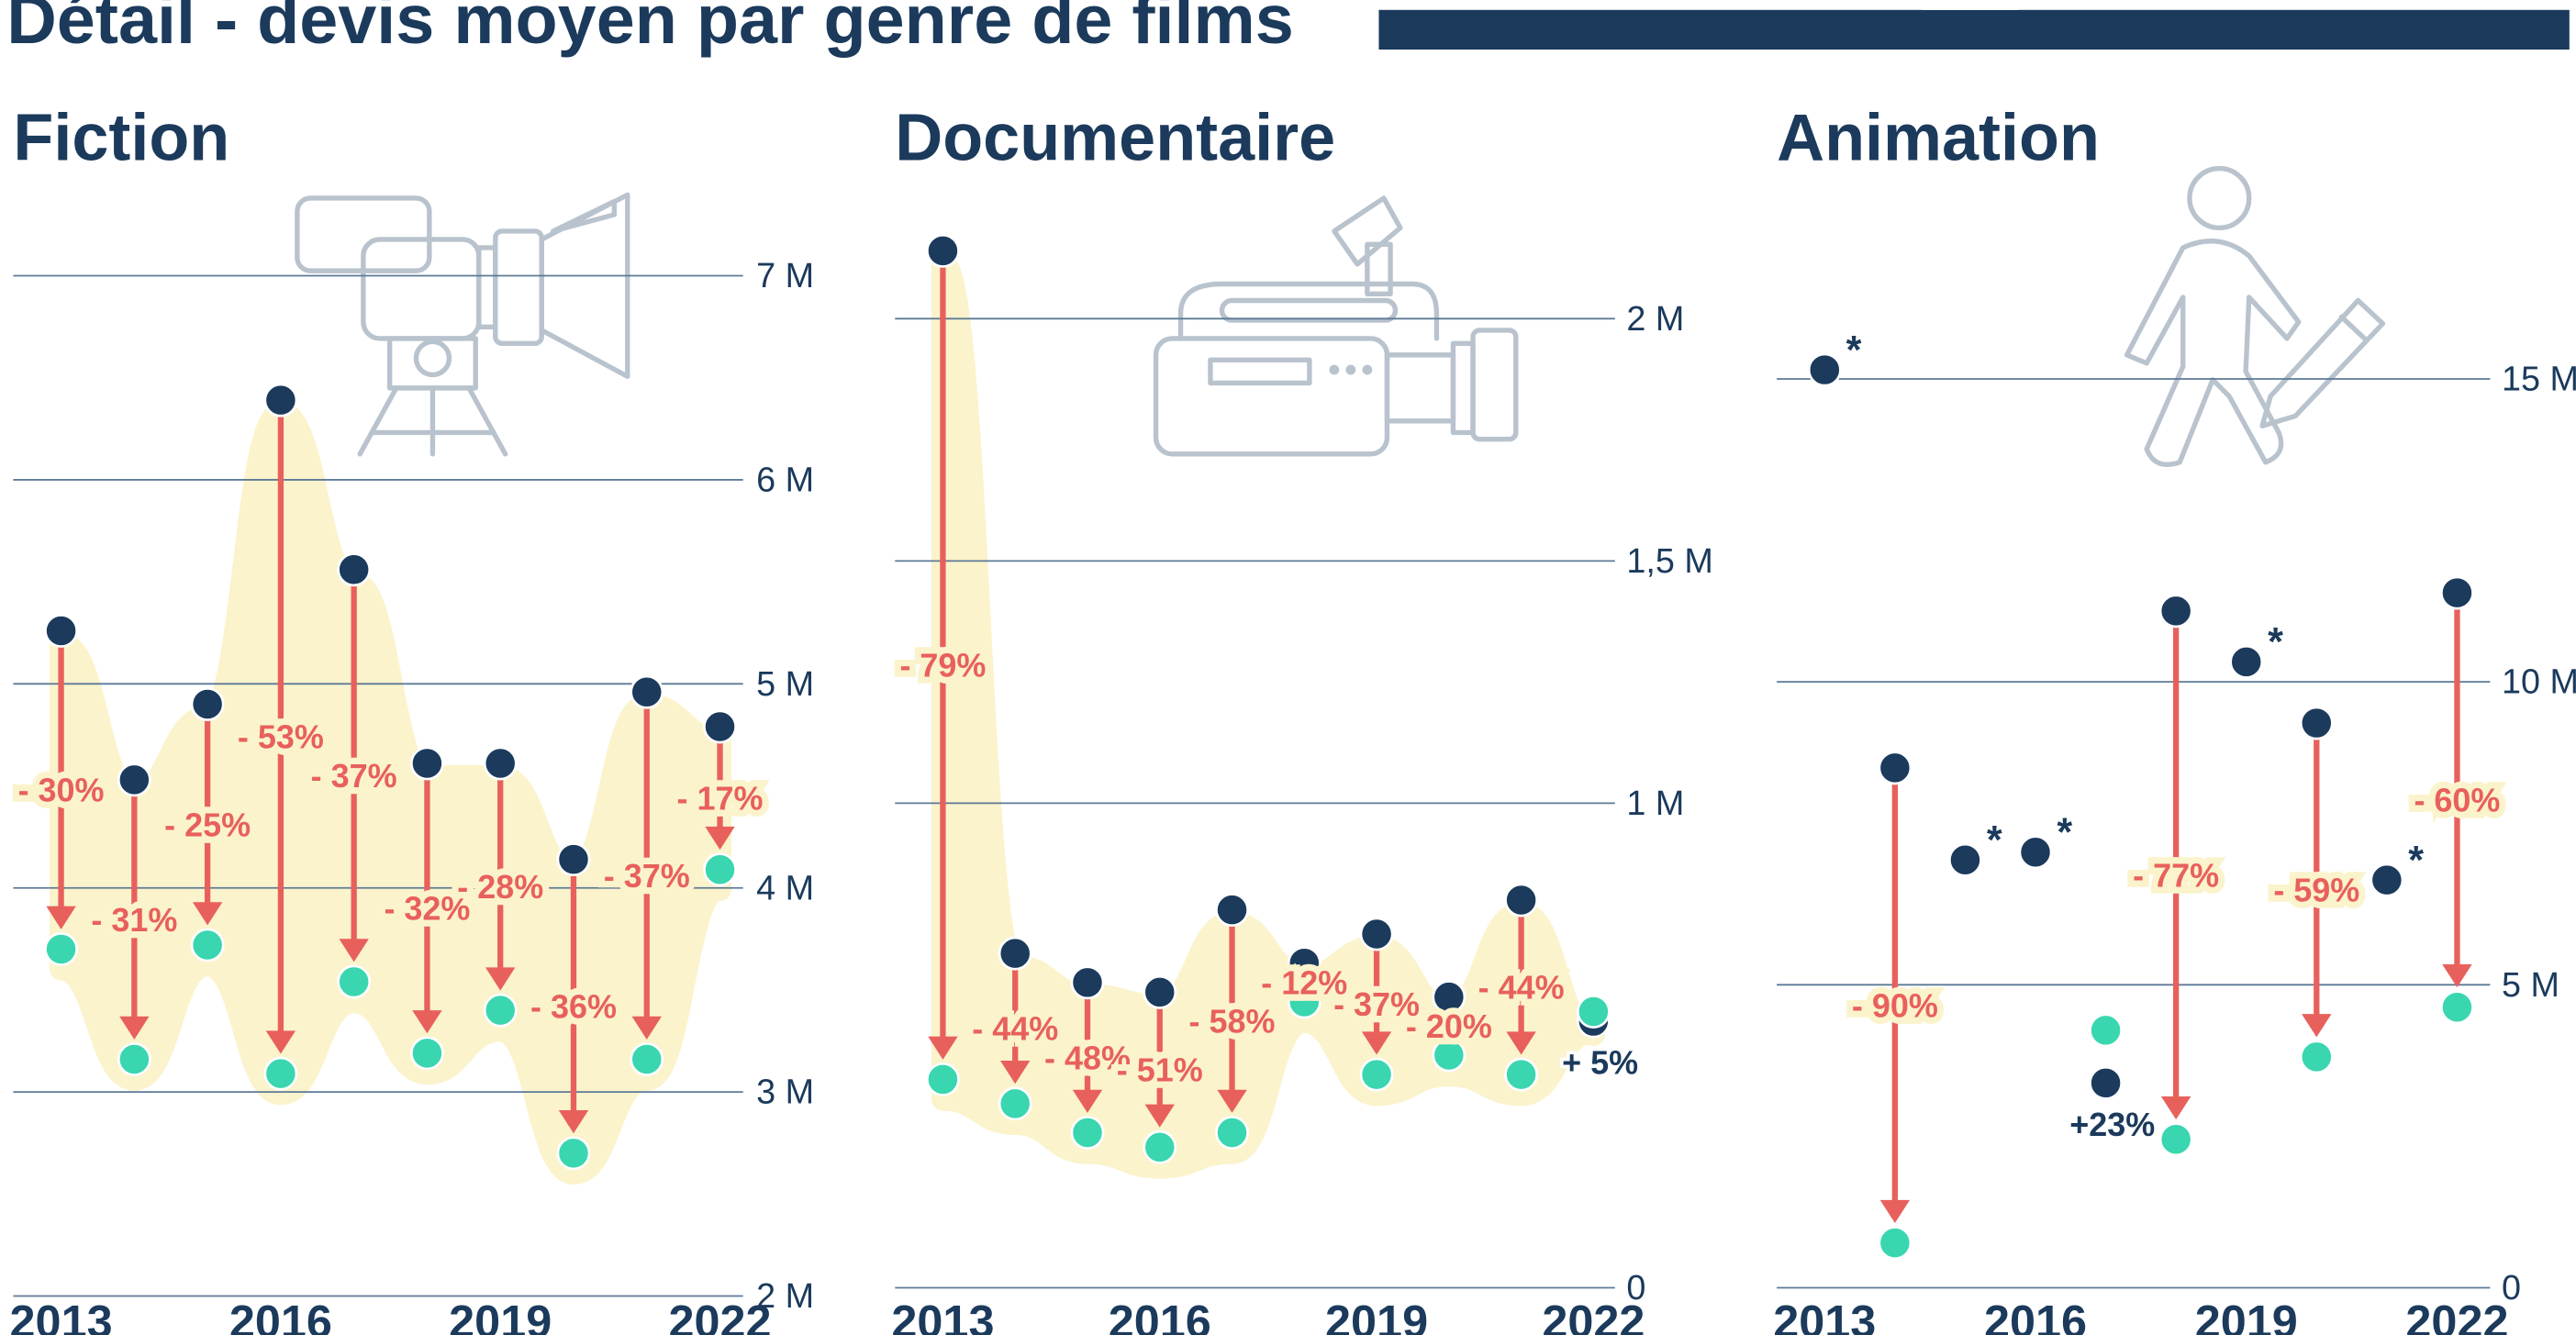  What do you see at coordinates (942, 665) in the screenshot?
I see `change-label: - 79%` at bounding box center [942, 665].